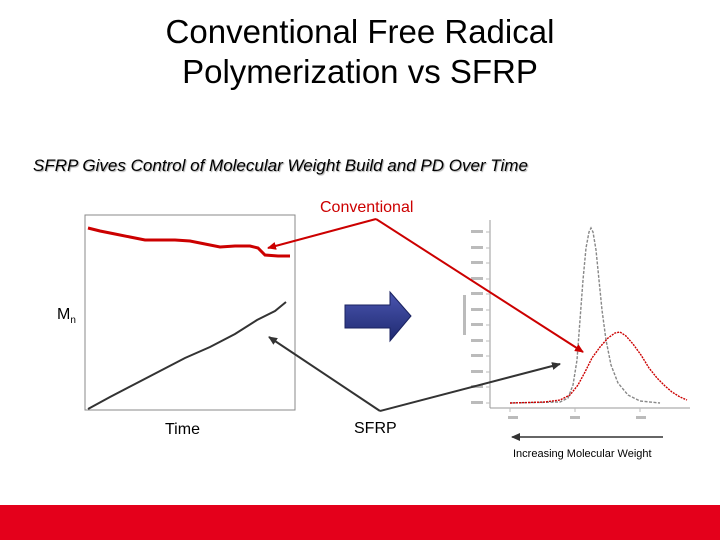 The height and width of the screenshot is (540, 720). Describe the element at coordinates (188, 242) in the screenshot. I see `conventional-mn-trace` at that location.